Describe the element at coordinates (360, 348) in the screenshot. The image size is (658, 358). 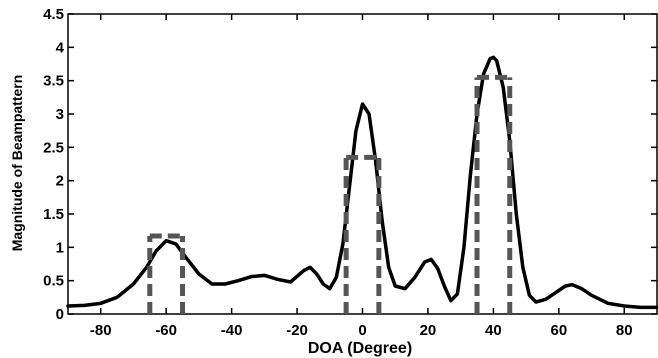
I see `x-axis-label: DOA (Degree)` at that location.